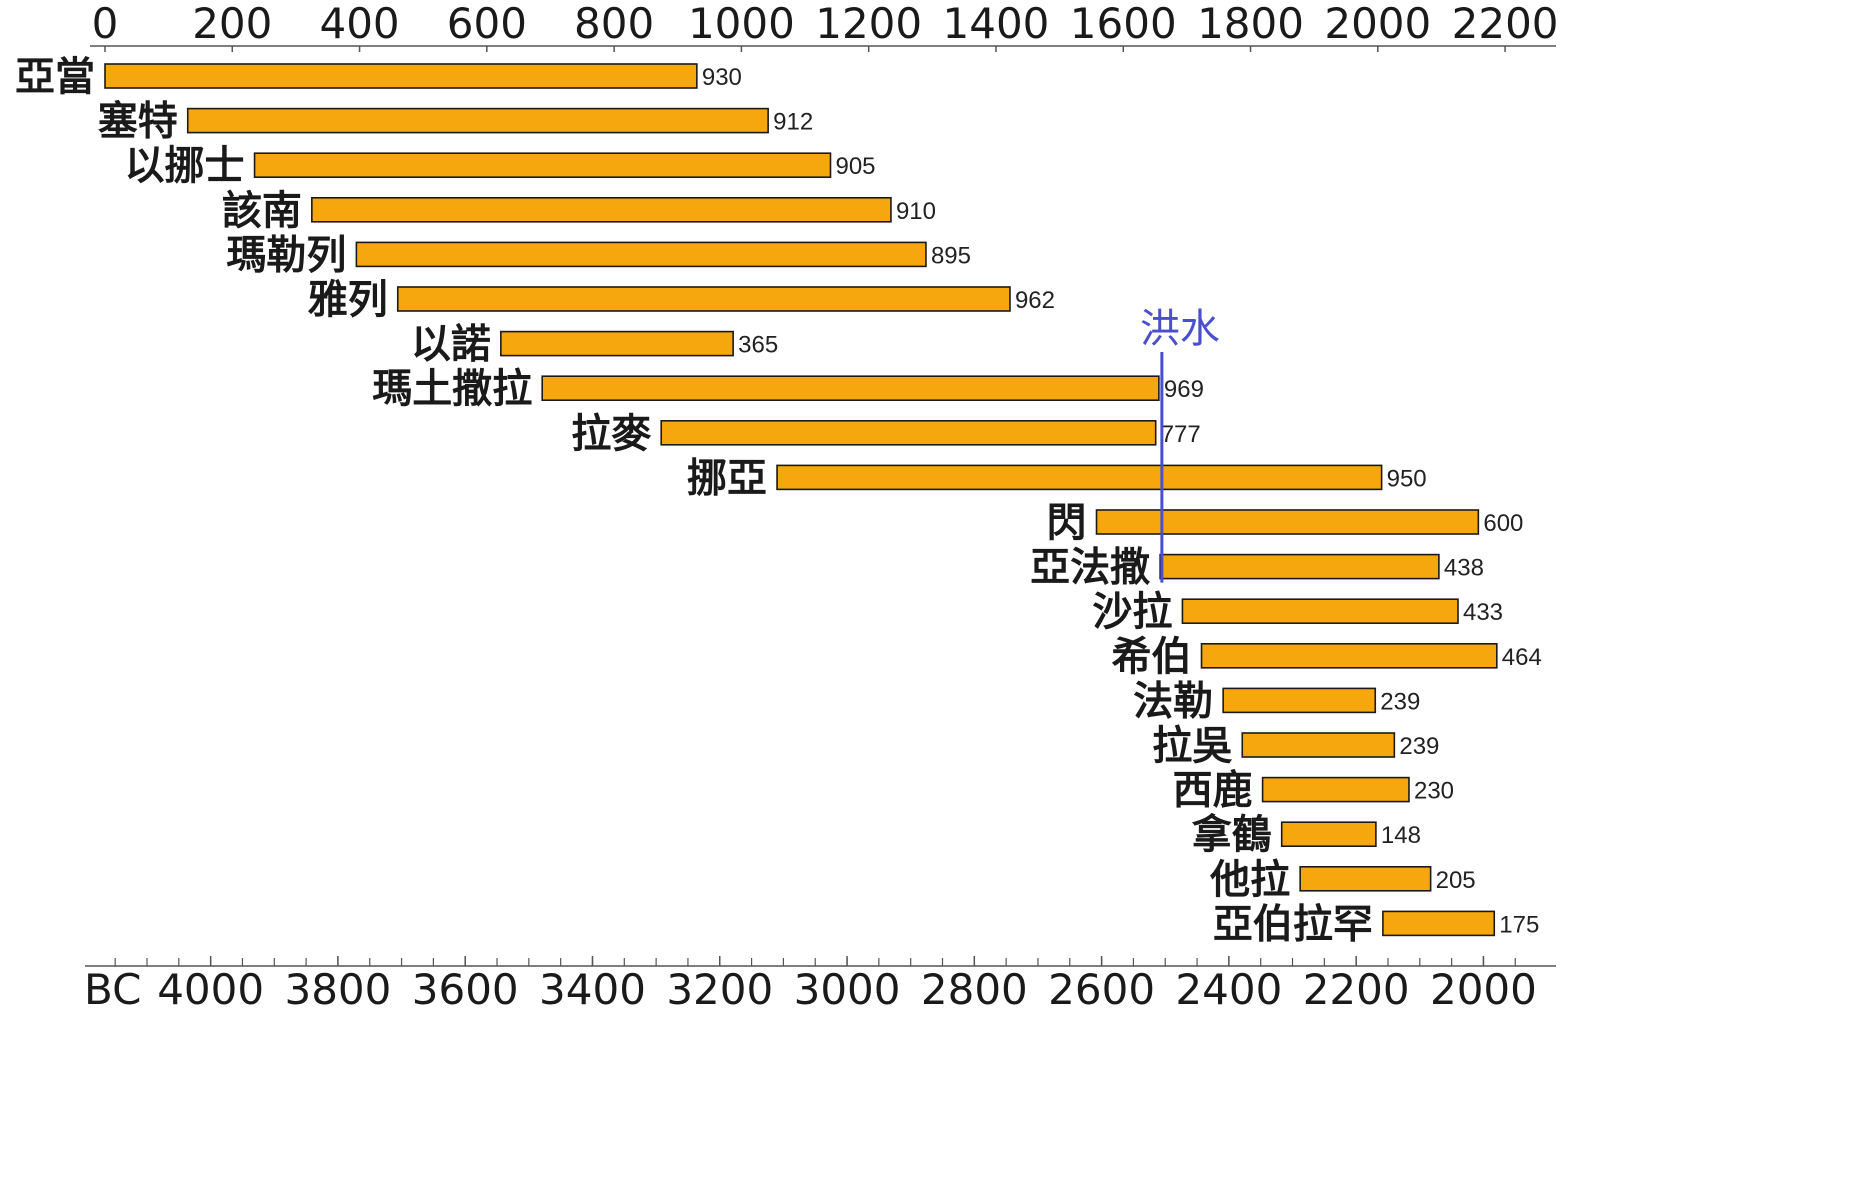  Describe the element at coordinates (758, 345) in the screenshot. I see `lifespan-value-label: 365` at that location.